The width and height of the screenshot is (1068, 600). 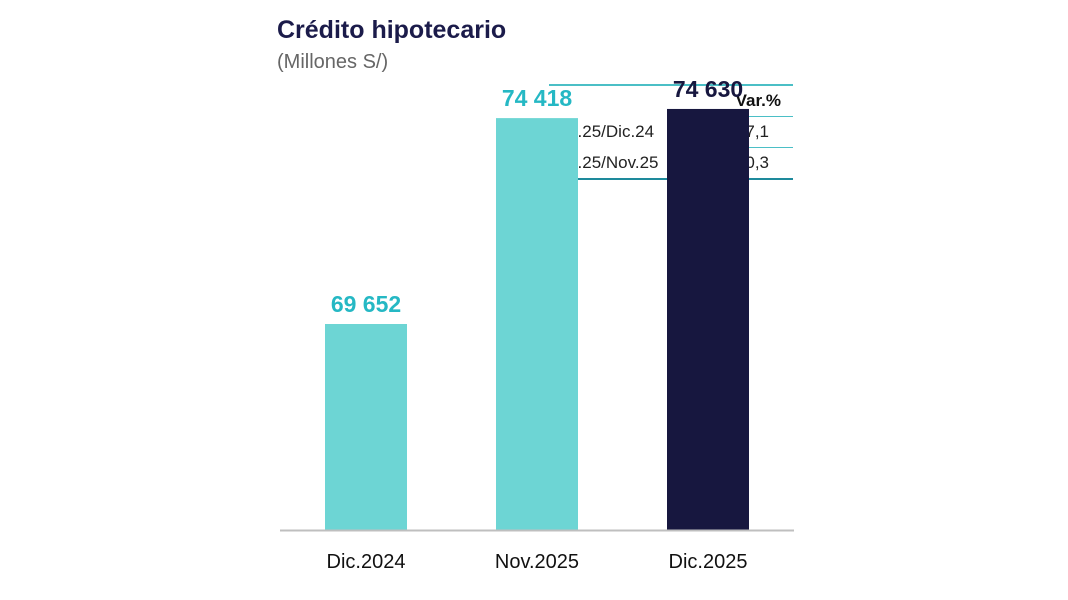 I want to click on x-tick-label: Dic.2025, so click(x=708, y=562).